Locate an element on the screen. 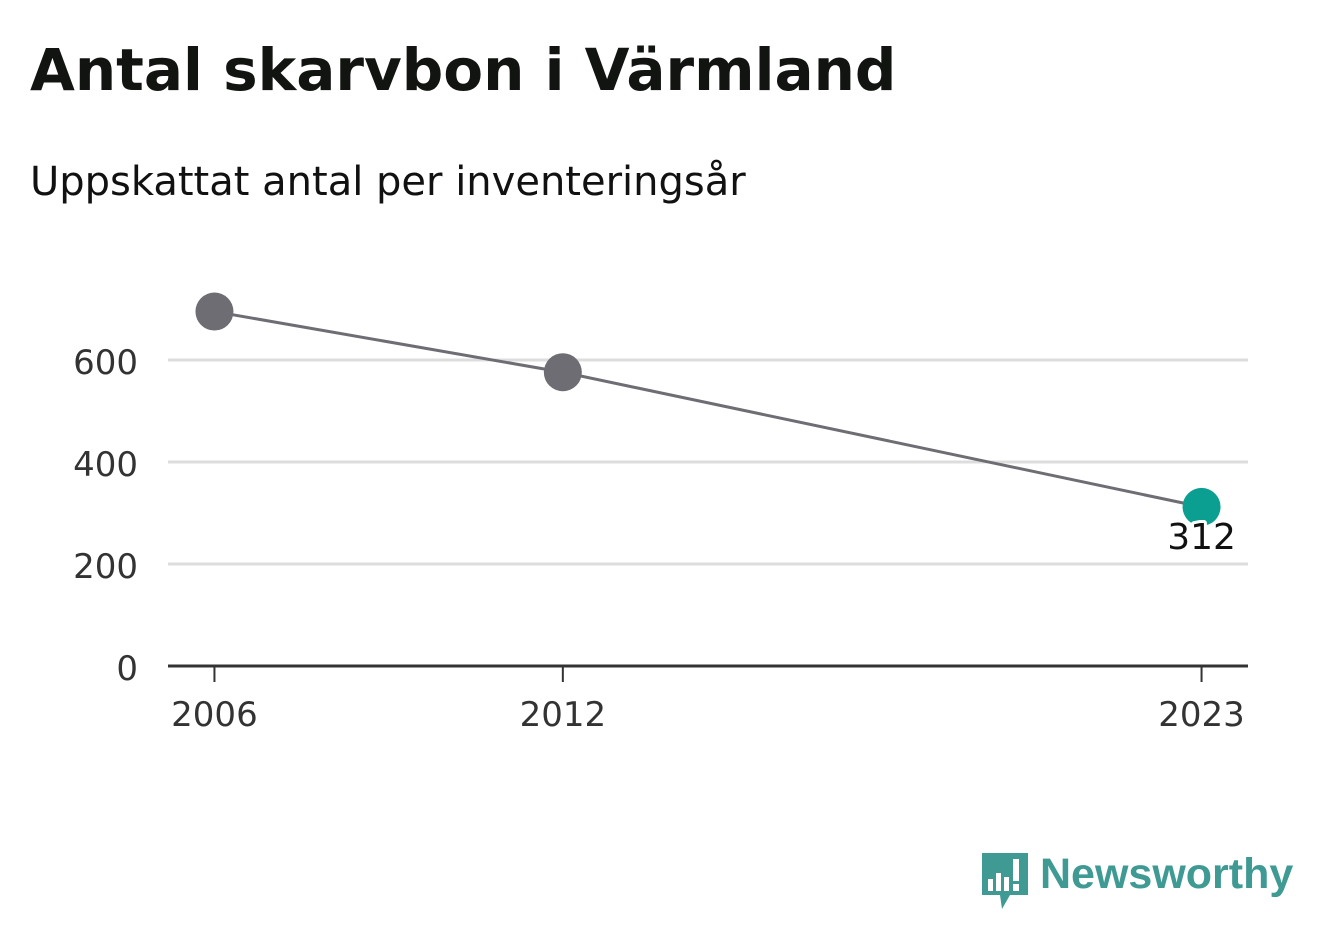 This screenshot has height=939, width=1322. data-point-2023 is located at coordinates (1201, 506).